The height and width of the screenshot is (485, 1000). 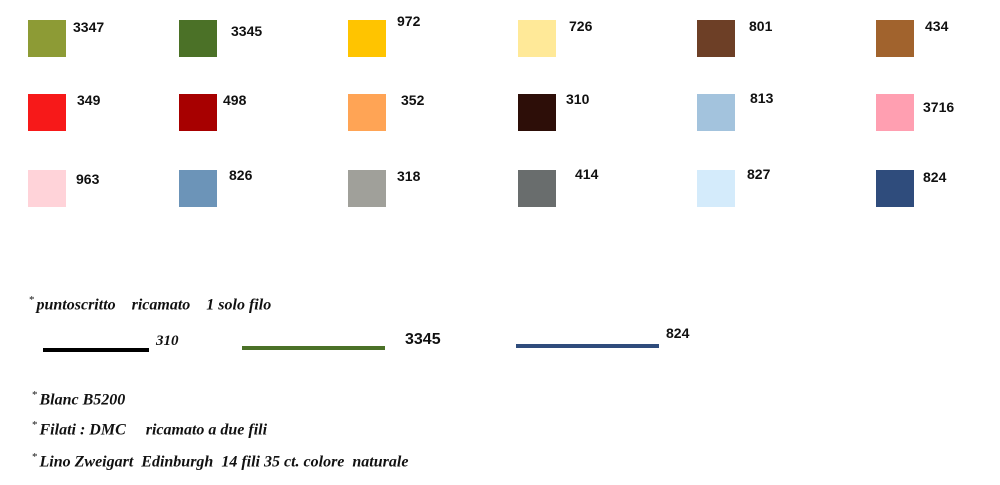 What do you see at coordinates (154, 305) in the screenshot?
I see `backstitch-note-text: puntoscritto ricamato 1 solo filo` at bounding box center [154, 305].